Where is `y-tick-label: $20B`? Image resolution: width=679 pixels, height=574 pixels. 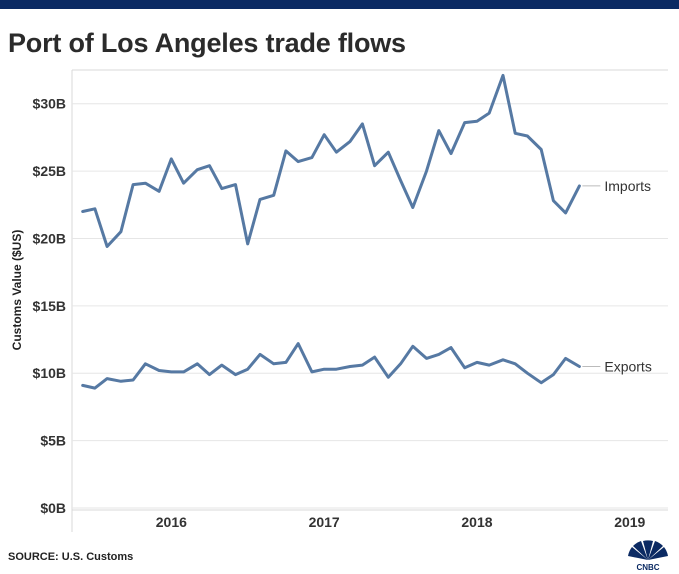
y-tick-label: $20B is located at coordinates (49, 238).